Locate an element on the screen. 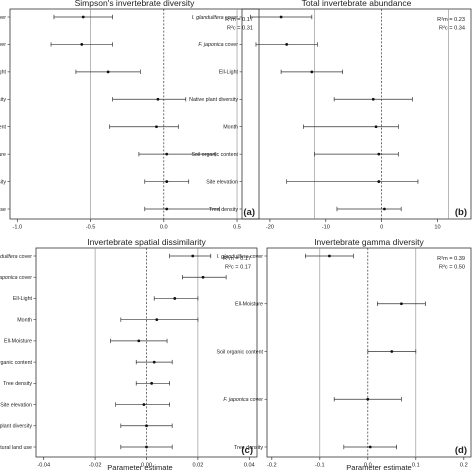 The image size is (474, 476). panel-b-category-label: F. japonica cover is located at coordinates (218, 45).